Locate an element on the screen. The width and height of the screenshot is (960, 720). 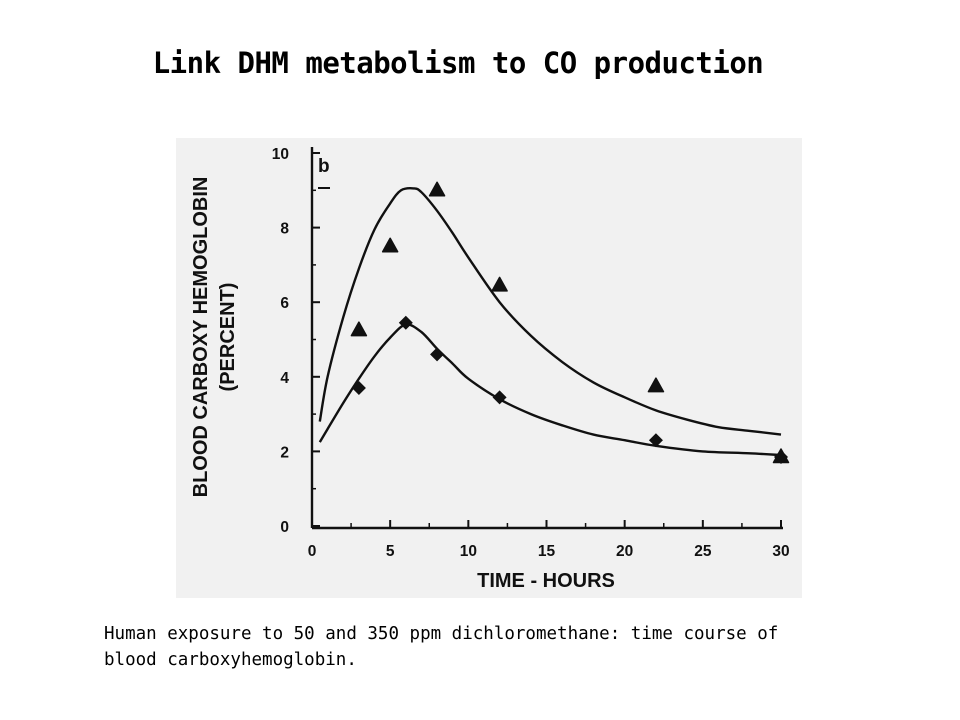
y-tick-label: 0 is located at coordinates (284, 527).